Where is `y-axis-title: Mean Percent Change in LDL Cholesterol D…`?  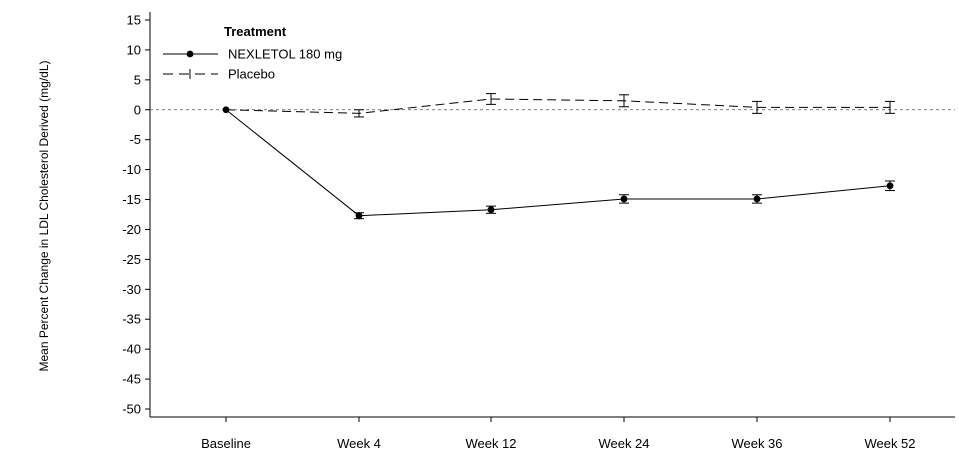 y-axis-title: Mean Percent Change in LDL Cholesterol D… is located at coordinates (44, 215).